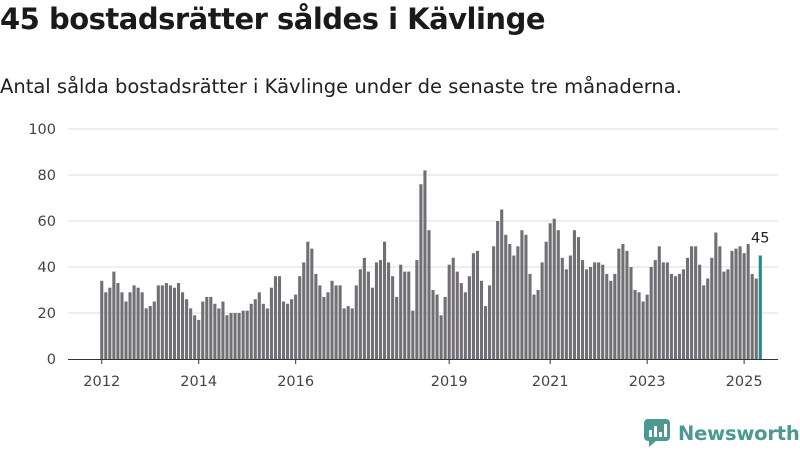 The image size is (800, 450). Describe the element at coordinates (744, 382) in the screenshot. I see `x-tick-label: 2025` at that location.